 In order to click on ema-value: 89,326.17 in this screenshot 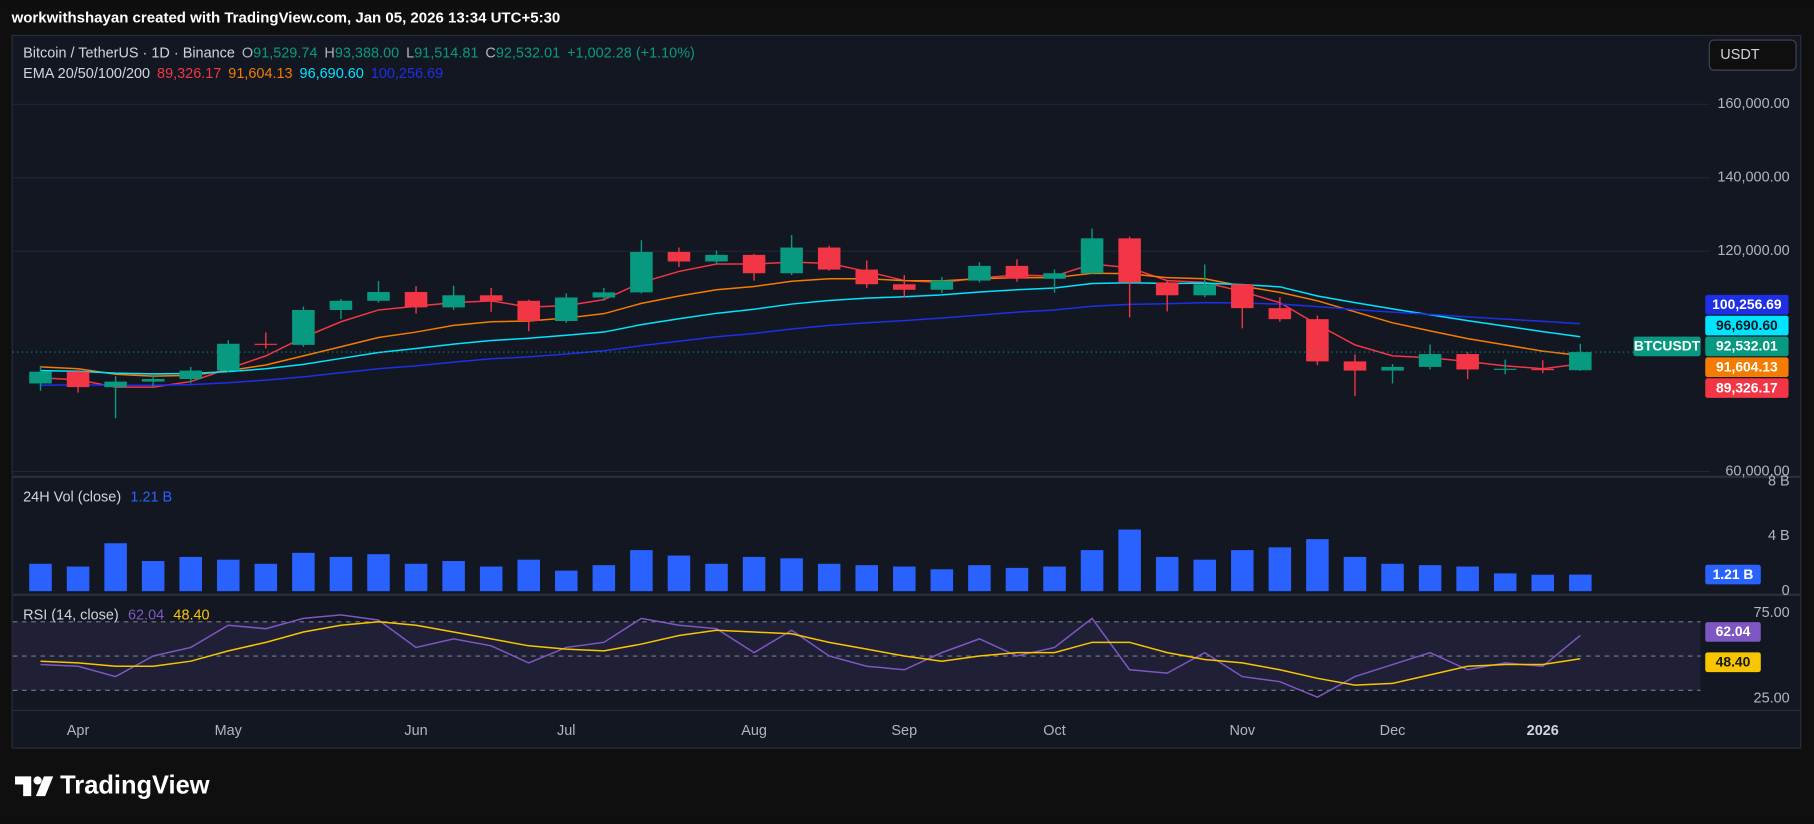, I will do `click(189, 74)`.